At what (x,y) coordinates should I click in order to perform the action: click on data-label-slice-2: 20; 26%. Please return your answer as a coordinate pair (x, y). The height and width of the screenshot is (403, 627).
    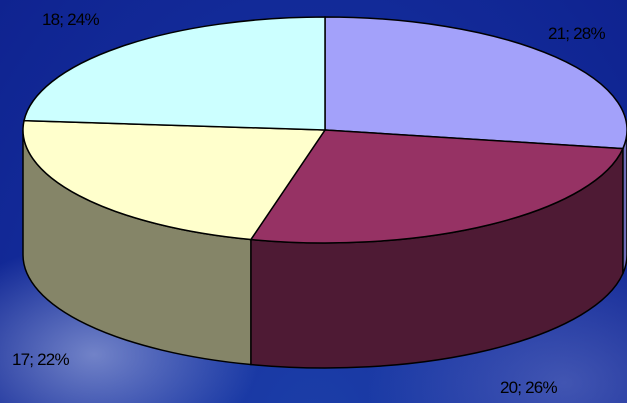
    Looking at the image, I should click on (529, 387).